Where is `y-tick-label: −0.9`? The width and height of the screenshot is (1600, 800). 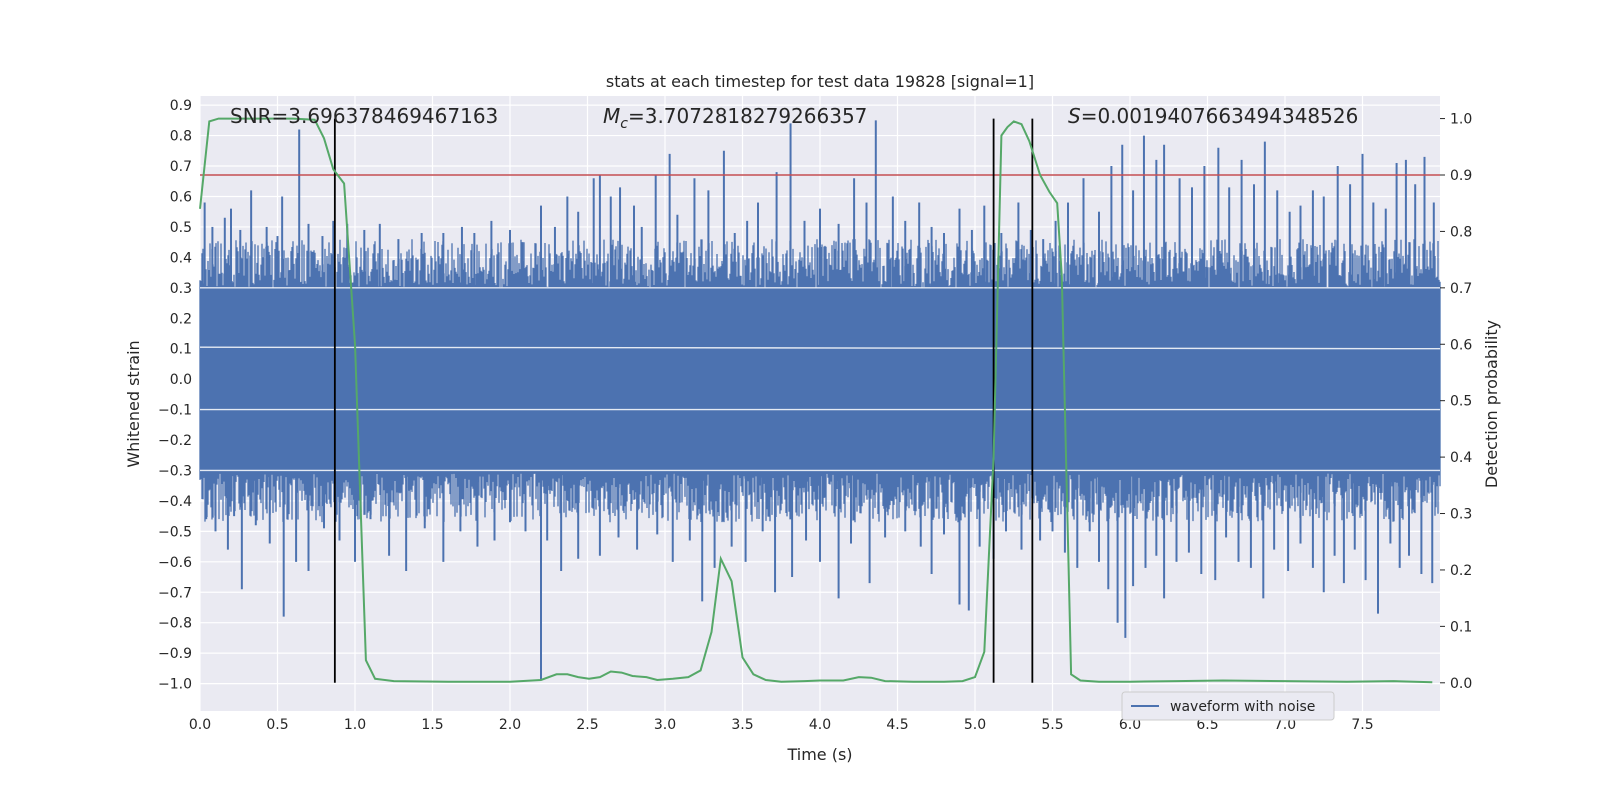
y-tick-label: −0.9 is located at coordinates (175, 654).